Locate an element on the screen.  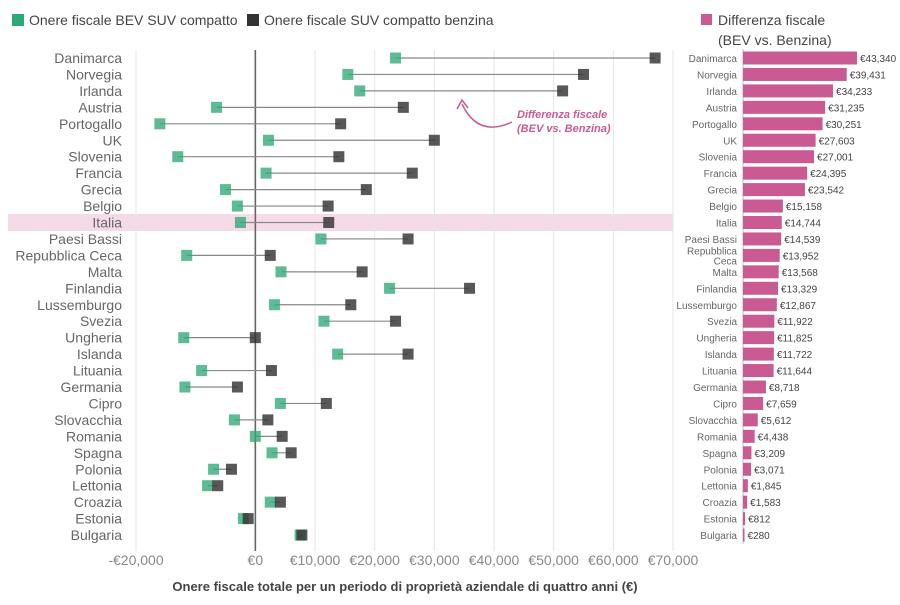
difference-value-label: €7,659 is located at coordinates (781, 404).